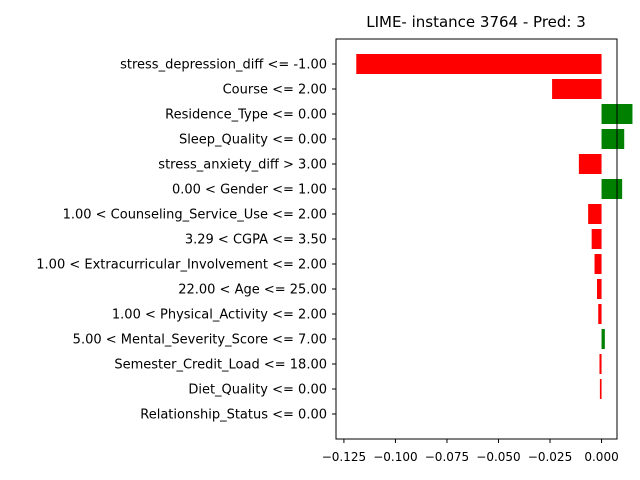 Image resolution: width=640 pixels, height=480 pixels. I want to click on category-label: 3.29 < CGPA <= 3.50, so click(256, 240).